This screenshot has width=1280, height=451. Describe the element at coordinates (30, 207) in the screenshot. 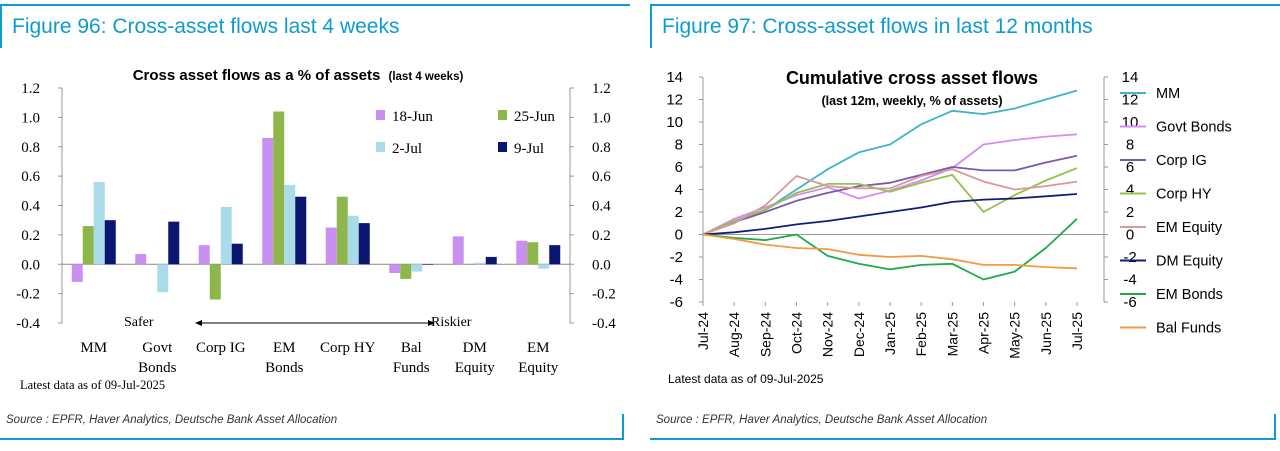

I see `bar-ytick-label-left: 0.4` at that location.